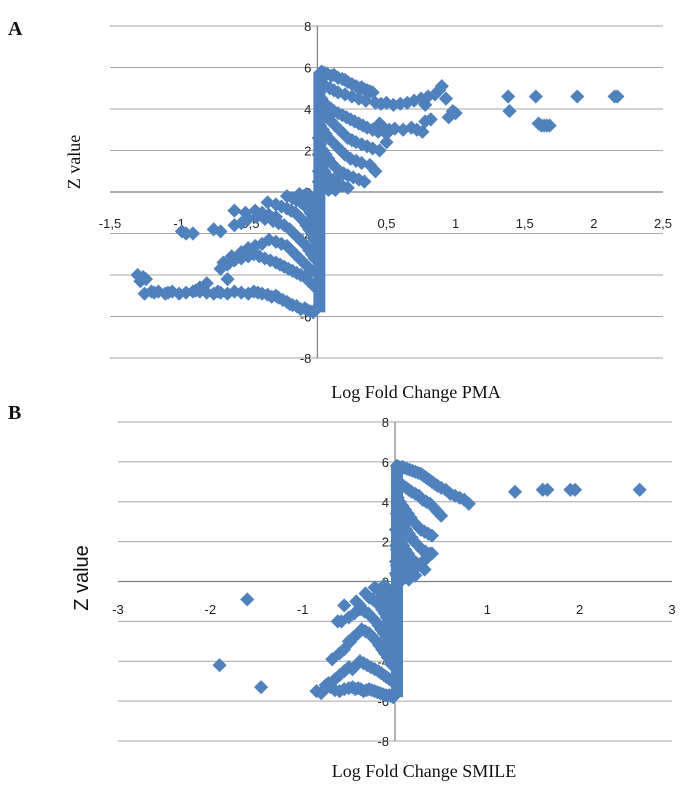 Image resolution: width=690 pixels, height=793 pixels. What do you see at coordinates (118, 609) in the screenshot?
I see `x-tick-label: -3` at bounding box center [118, 609].